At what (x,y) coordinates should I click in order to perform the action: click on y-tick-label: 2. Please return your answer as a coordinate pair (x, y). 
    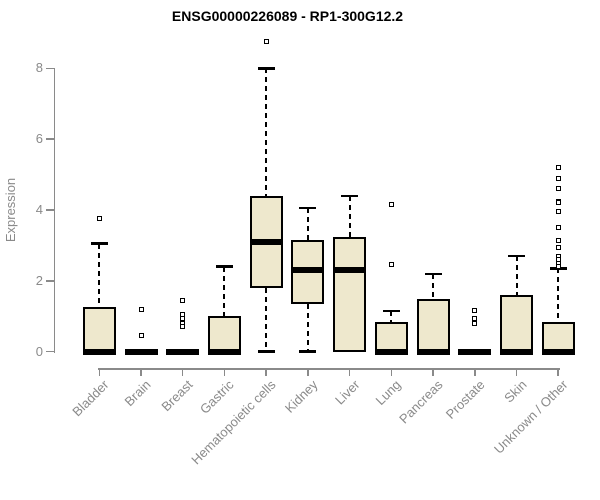
    Looking at the image, I should click on (39, 280).